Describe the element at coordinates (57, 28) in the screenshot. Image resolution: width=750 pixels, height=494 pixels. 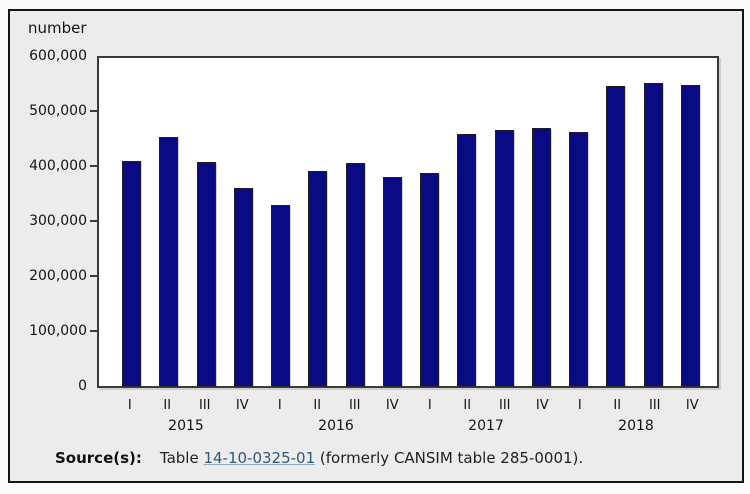
I see `y-axis-unit-label: number` at that location.